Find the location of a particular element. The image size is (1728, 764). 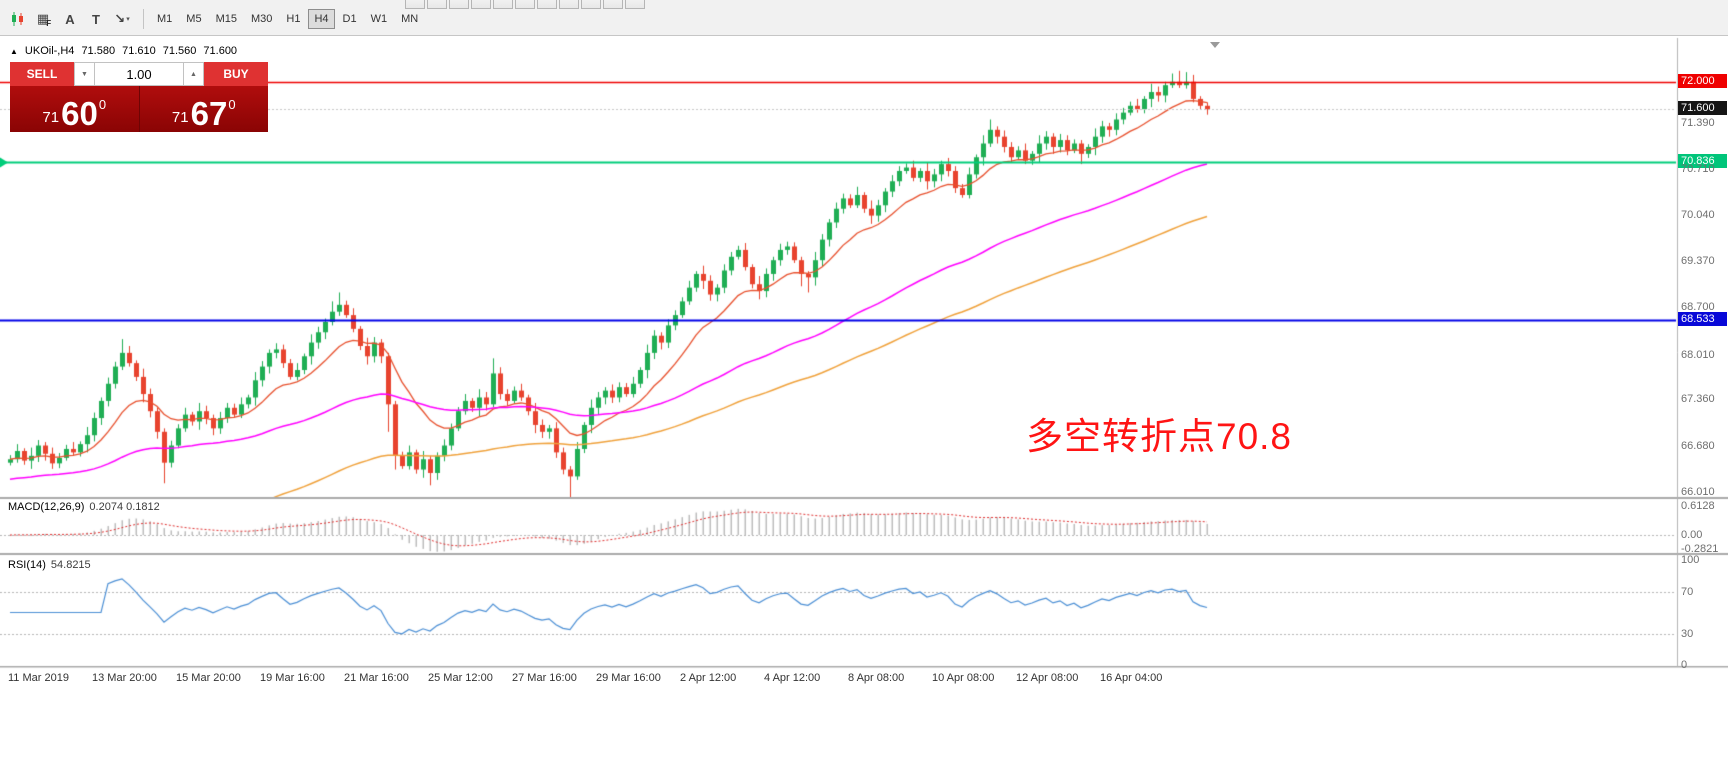

volume-down-spinner: ▼ is located at coordinates (84, 74).